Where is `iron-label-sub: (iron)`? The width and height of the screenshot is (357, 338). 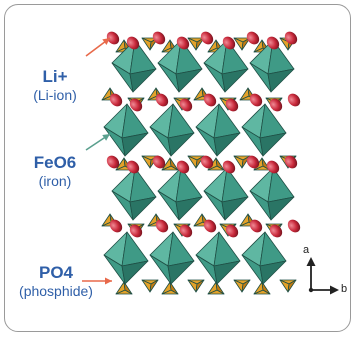 iron-label-sub: (iron) is located at coordinates (55, 181).